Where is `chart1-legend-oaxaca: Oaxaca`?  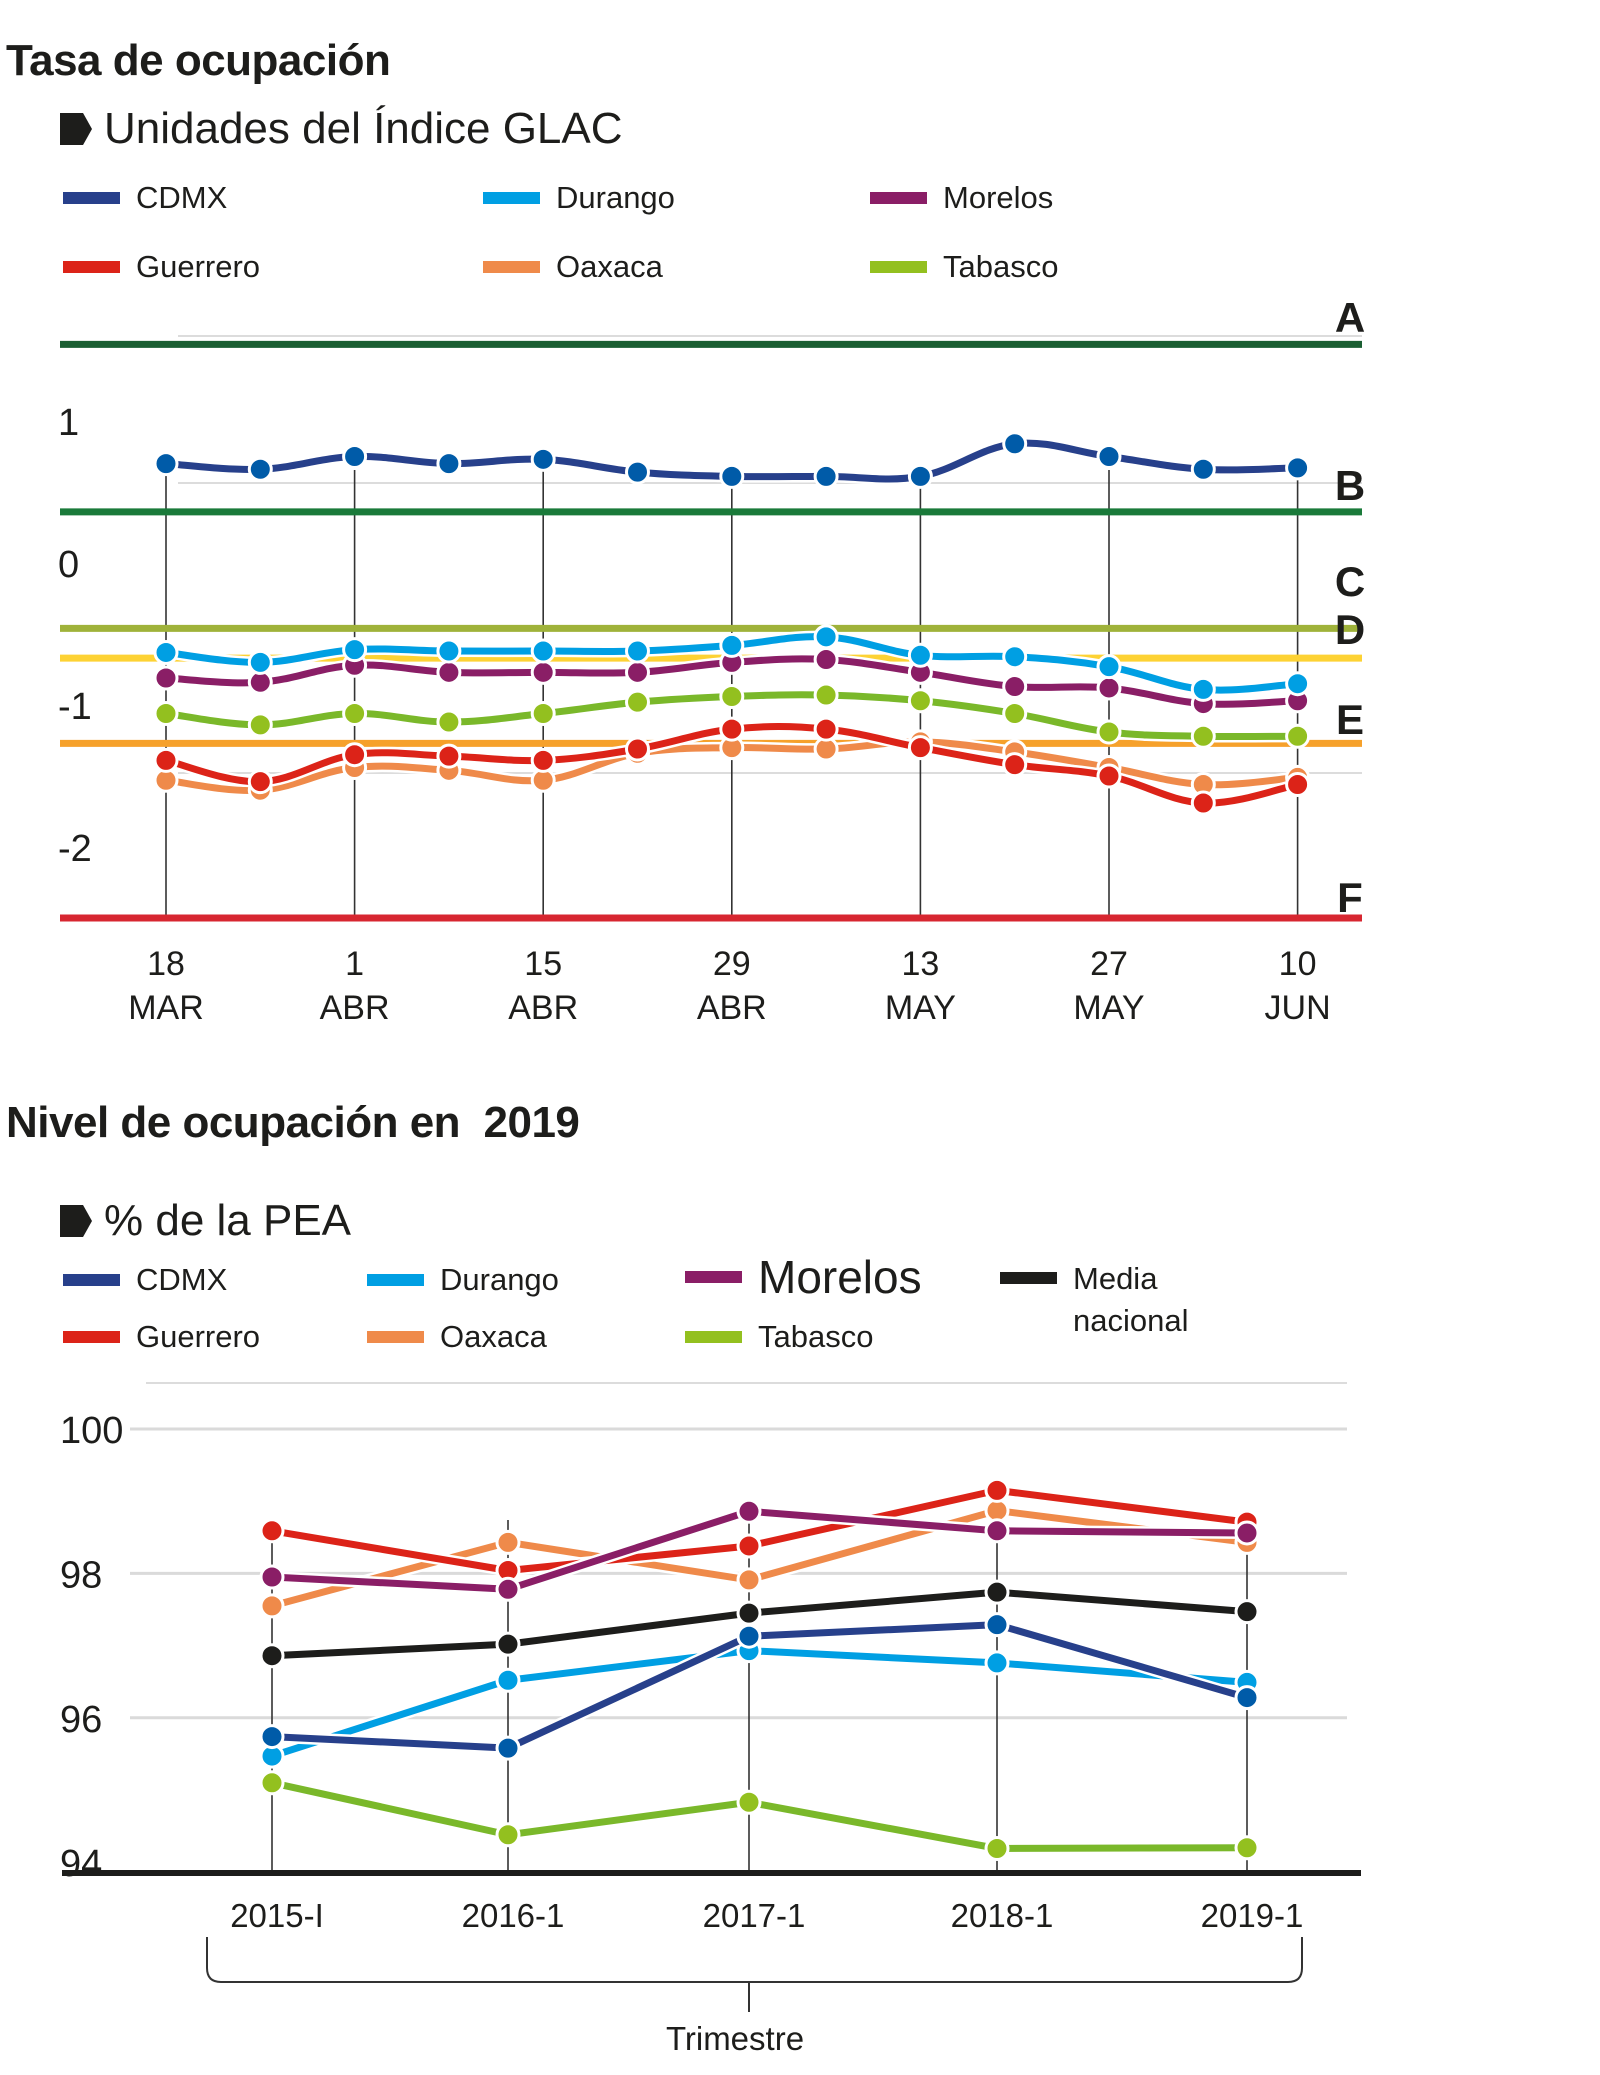 chart1-legend-oaxaca: Oaxaca is located at coordinates (573, 267).